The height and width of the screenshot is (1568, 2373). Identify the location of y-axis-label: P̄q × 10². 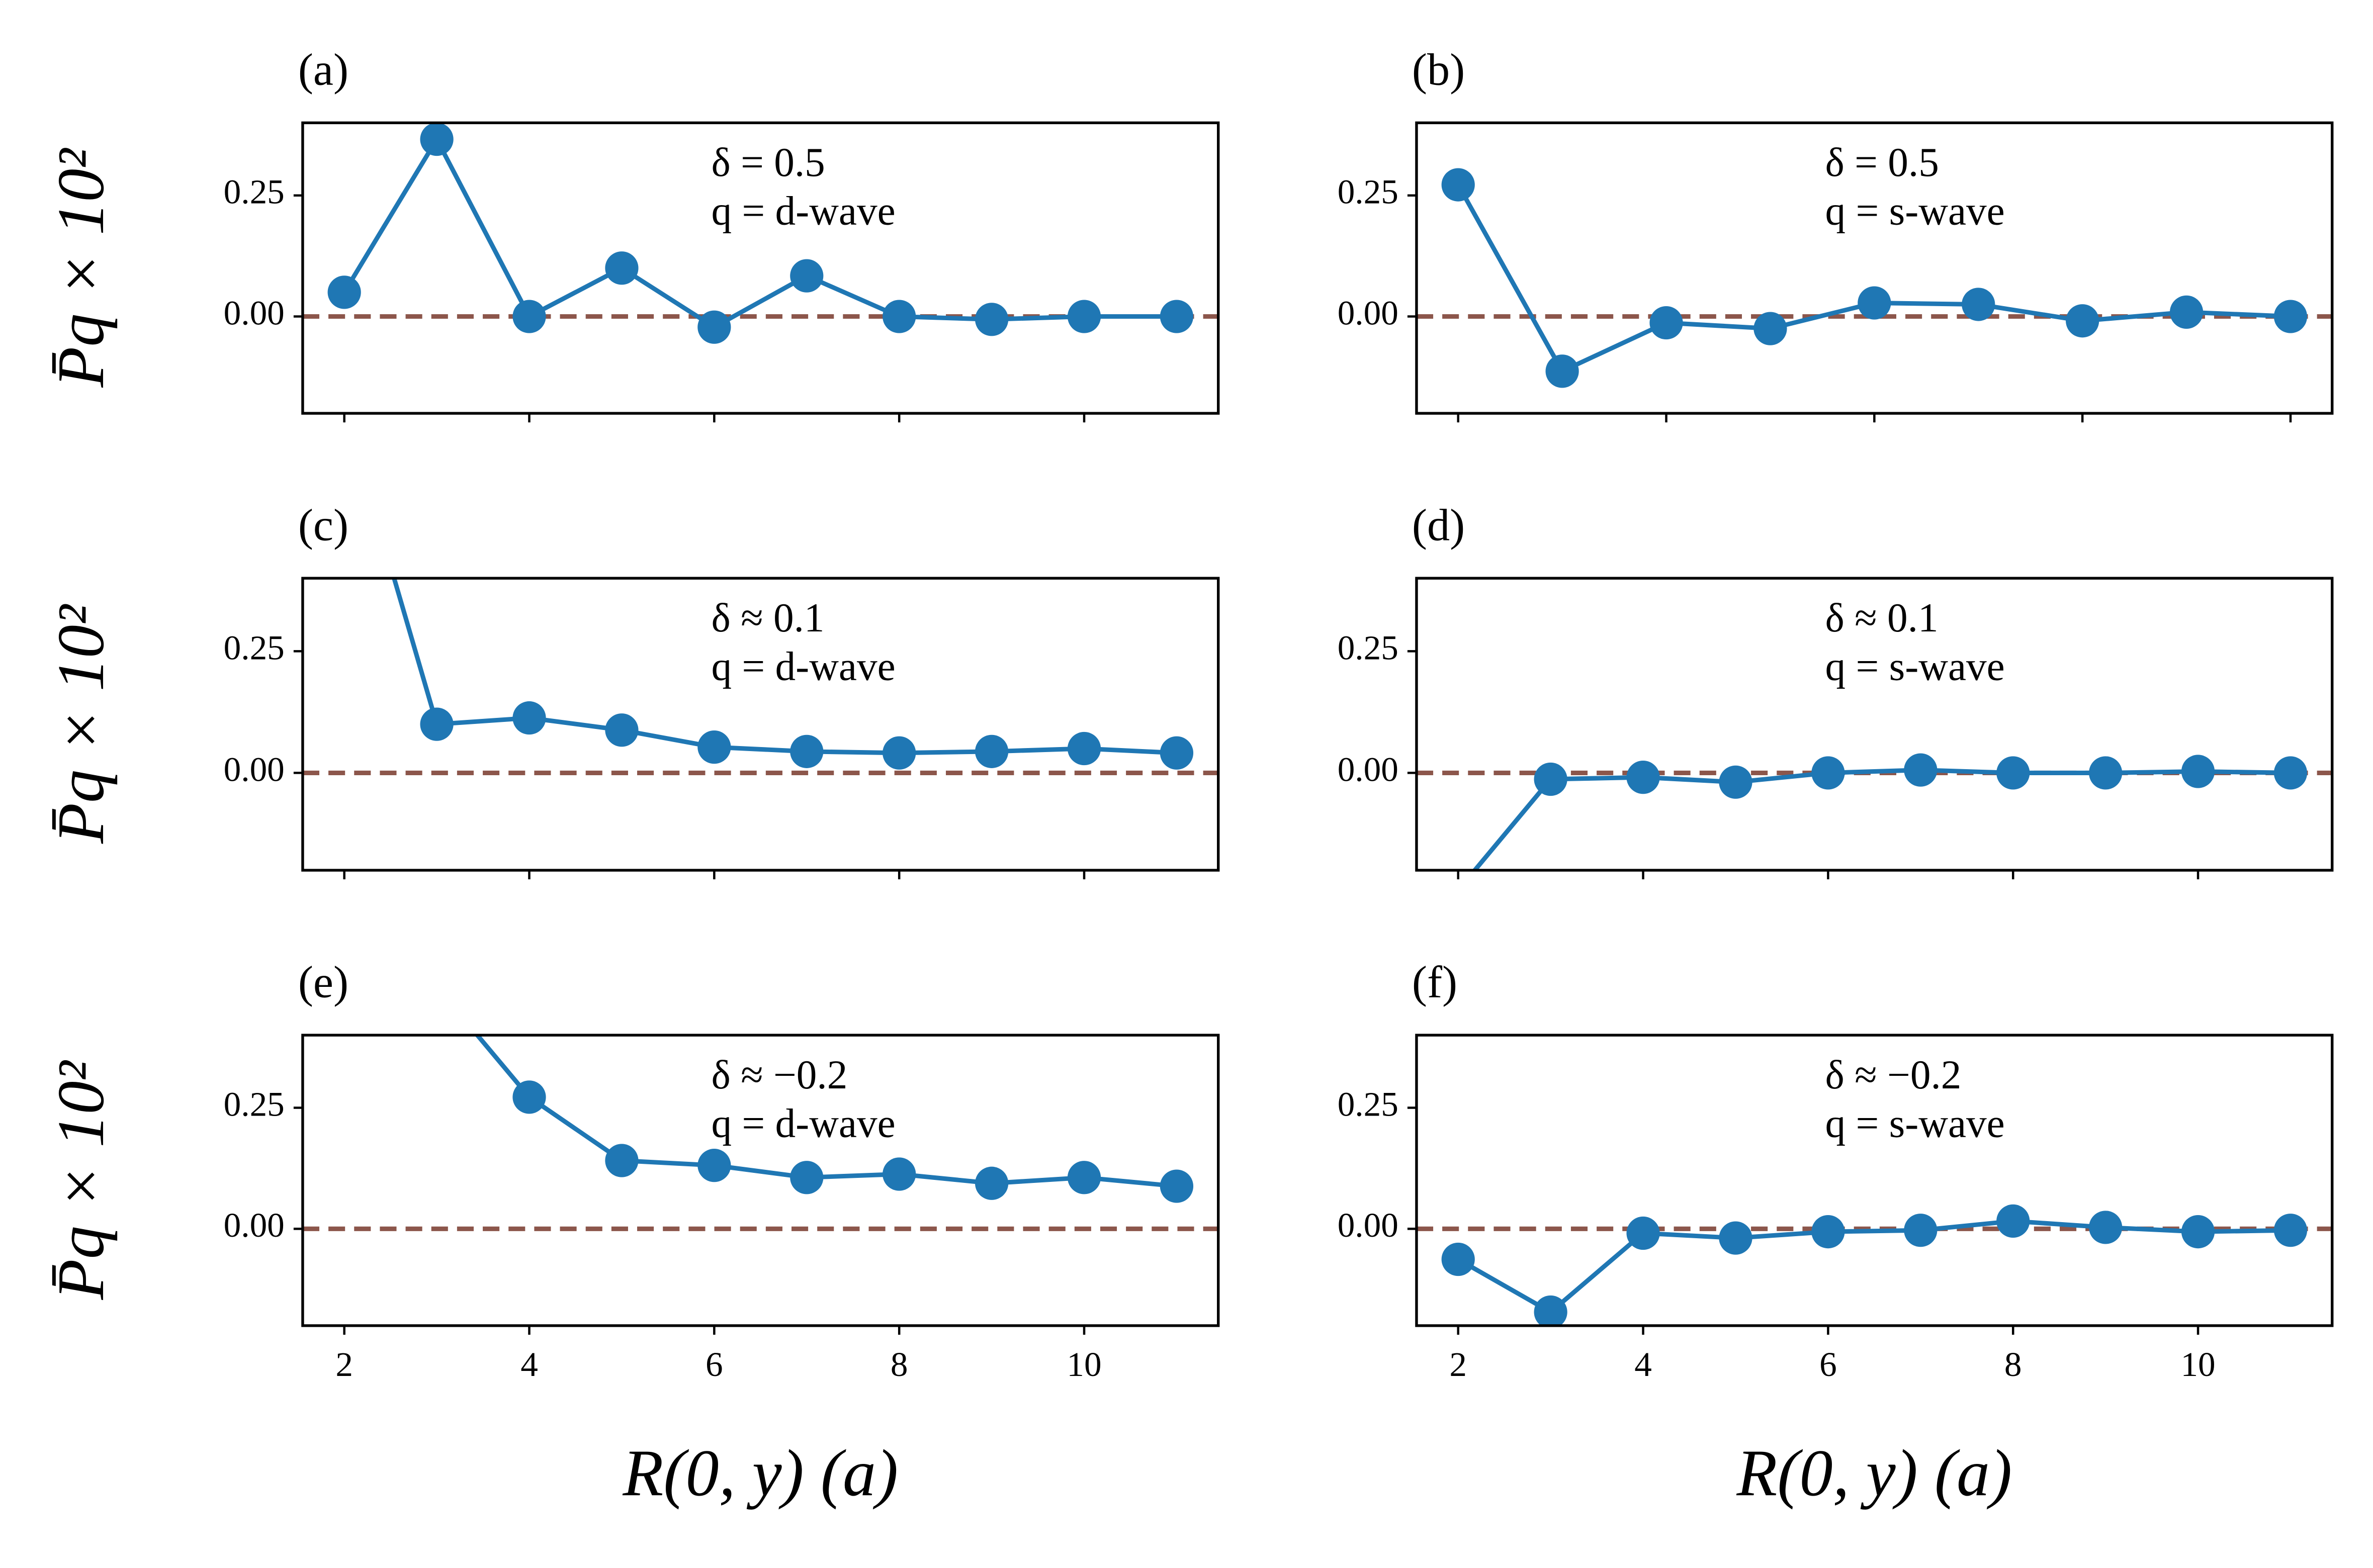
(81, 268).